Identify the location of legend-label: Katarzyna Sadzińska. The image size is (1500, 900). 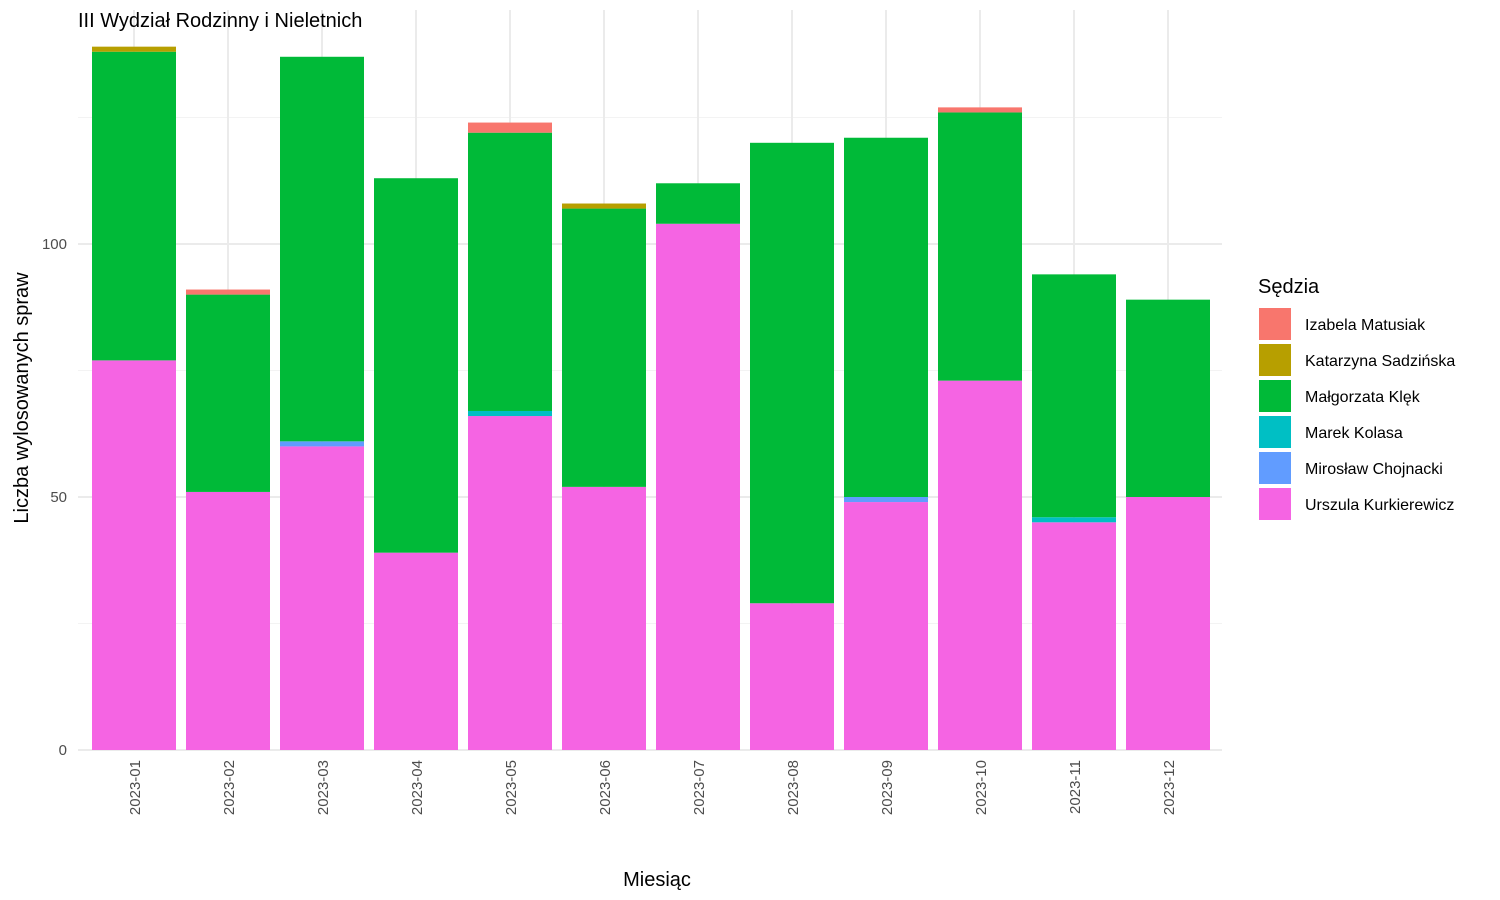
(1380, 361).